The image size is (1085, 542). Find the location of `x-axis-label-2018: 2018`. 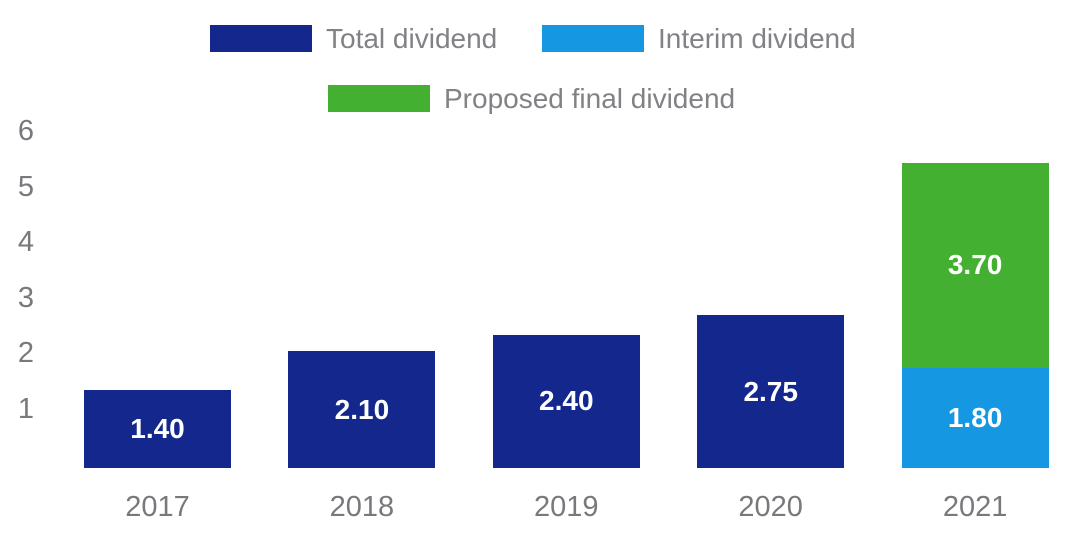

x-axis-label-2018: 2018 is located at coordinates (362, 507).